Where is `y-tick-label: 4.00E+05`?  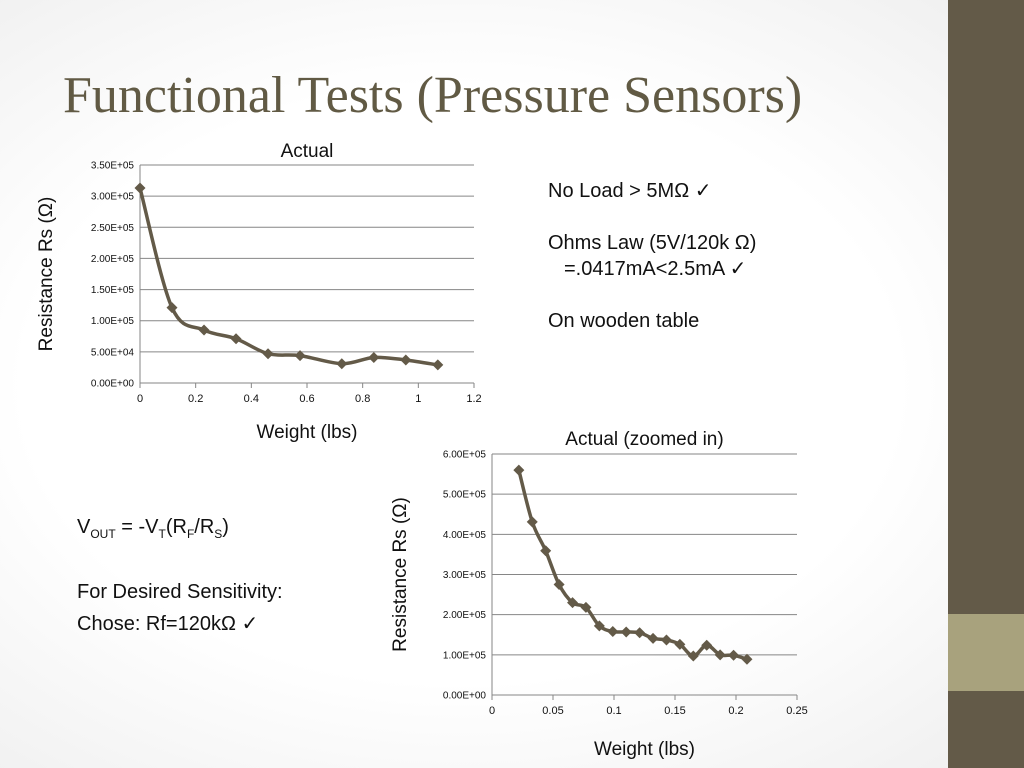 y-tick-label: 4.00E+05 is located at coordinates (465, 535).